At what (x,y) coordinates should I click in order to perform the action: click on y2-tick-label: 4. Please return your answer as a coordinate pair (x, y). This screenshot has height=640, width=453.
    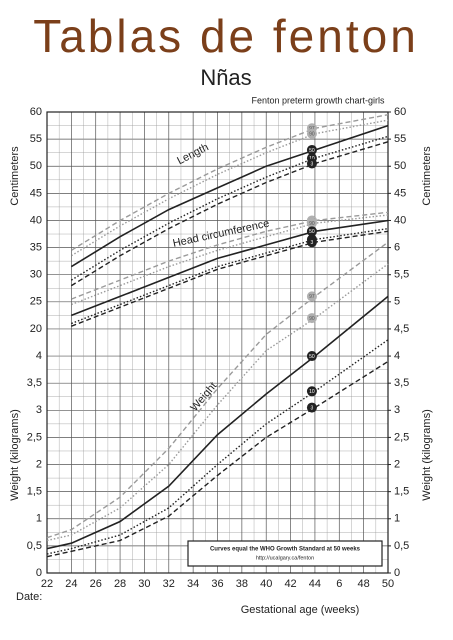
    Looking at the image, I should click on (397, 356).